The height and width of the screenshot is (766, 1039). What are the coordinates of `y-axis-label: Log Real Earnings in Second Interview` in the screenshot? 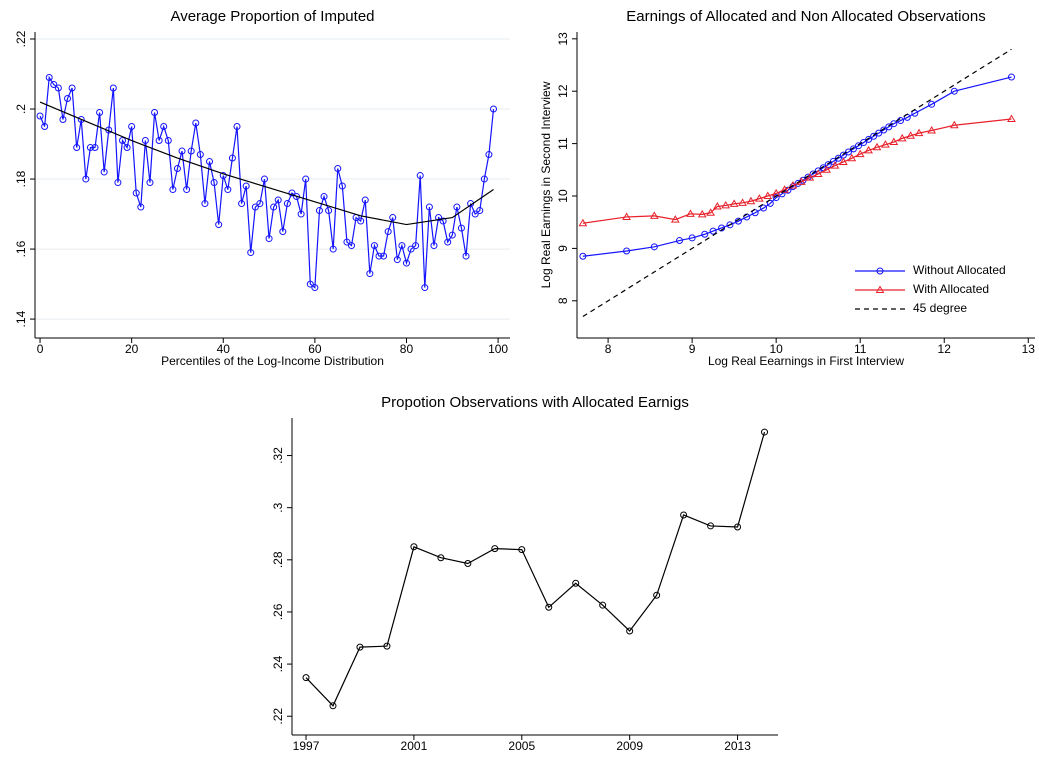 It's located at (546, 184).